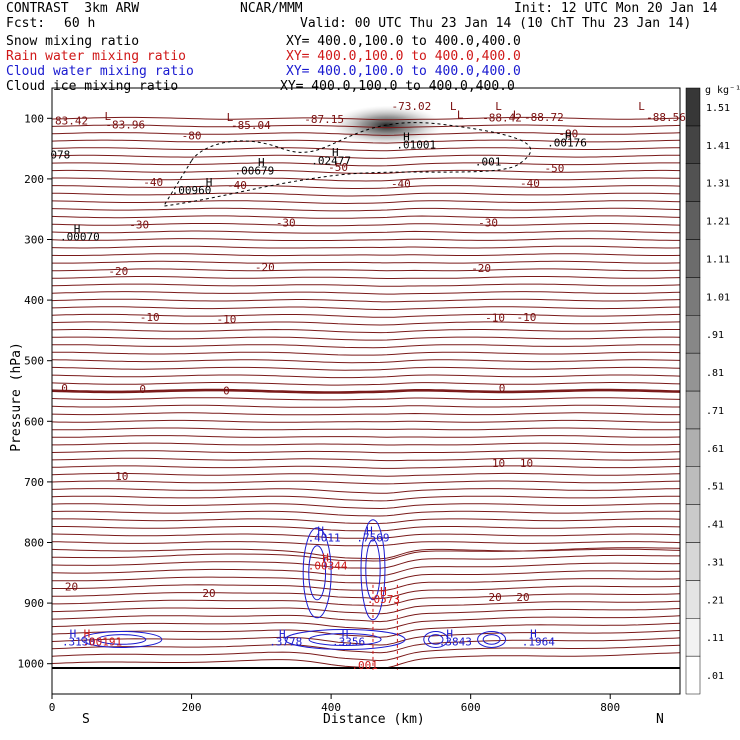 The width and height of the screenshot is (740, 740). Describe the element at coordinates (386, 125) in the screenshot. I see `snow-max-shading` at that location.